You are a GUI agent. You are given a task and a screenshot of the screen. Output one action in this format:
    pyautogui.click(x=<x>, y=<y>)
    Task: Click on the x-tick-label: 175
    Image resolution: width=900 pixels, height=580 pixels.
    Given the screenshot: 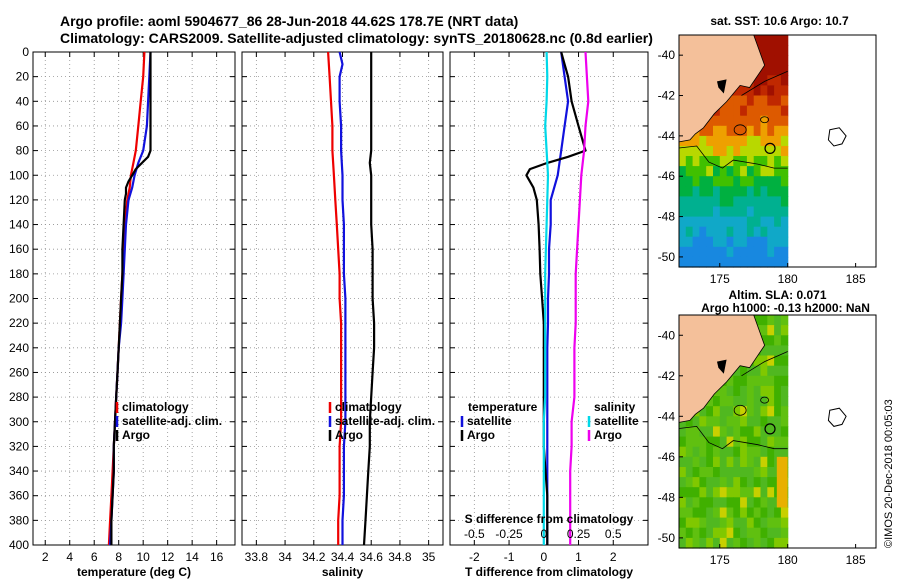 What is the action you would take?
    pyautogui.click(x=720, y=279)
    